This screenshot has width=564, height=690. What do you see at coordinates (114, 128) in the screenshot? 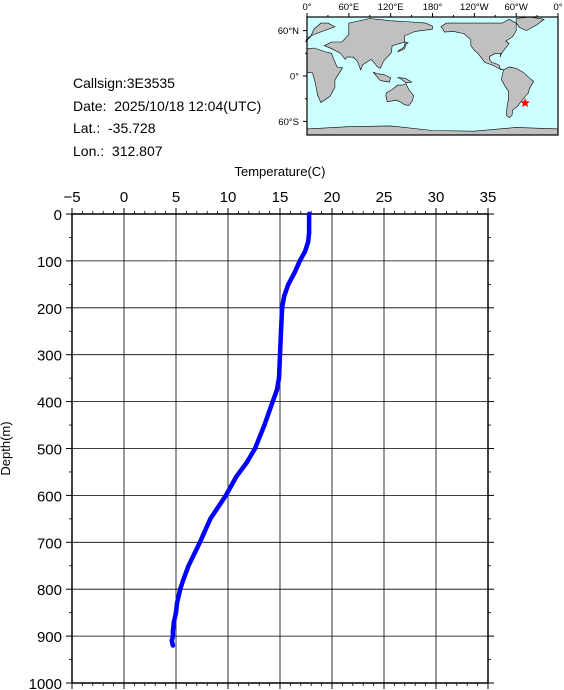
I see `latitude-text: Lat.: -35.728` at bounding box center [114, 128].